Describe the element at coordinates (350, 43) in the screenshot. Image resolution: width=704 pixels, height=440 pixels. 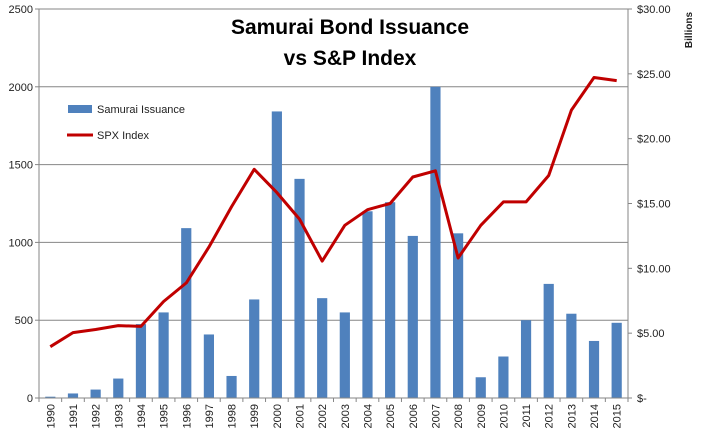
I see `chart-title: Samurai Bond Issuance vs S&P Index` at that location.